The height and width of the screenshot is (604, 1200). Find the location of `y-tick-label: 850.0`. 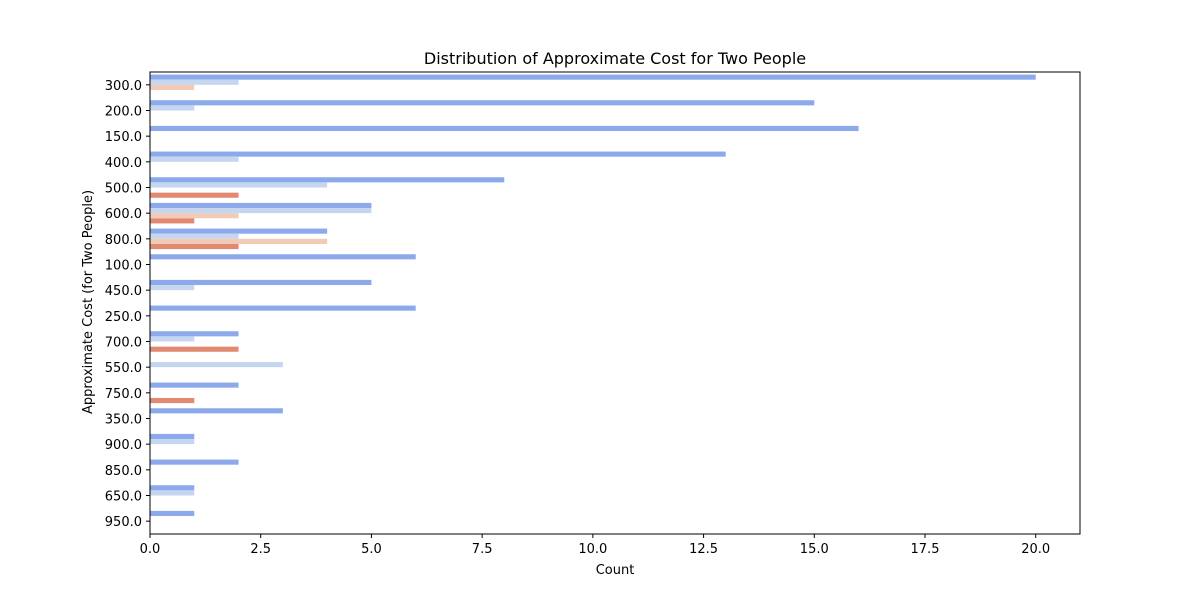

y-tick-label: 850.0 is located at coordinates (123, 471).